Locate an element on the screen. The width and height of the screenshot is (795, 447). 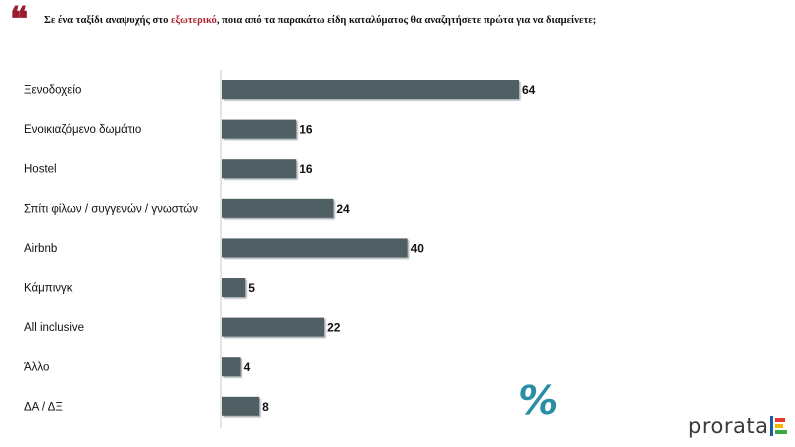
category-label: Κάμπινγκ is located at coordinates (48, 289).